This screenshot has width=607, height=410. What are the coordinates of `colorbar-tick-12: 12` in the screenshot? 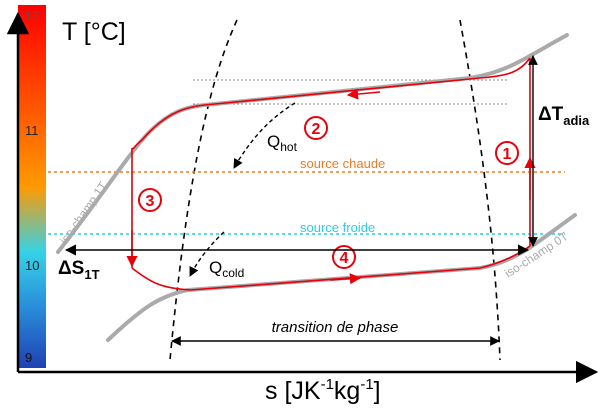 It's located at (32, 15).